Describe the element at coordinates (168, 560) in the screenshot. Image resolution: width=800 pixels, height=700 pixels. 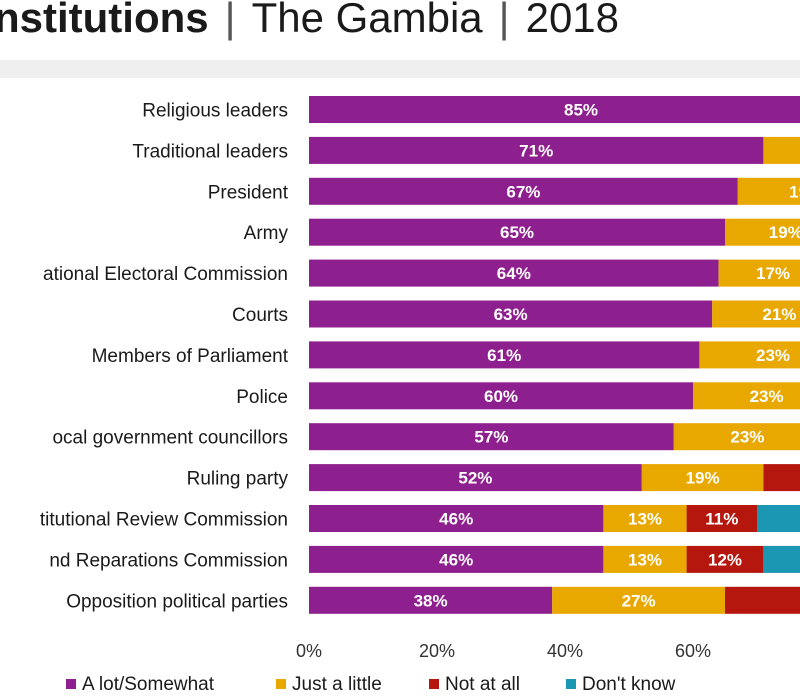
I see `category-label: nd Reparations Commission` at that location.